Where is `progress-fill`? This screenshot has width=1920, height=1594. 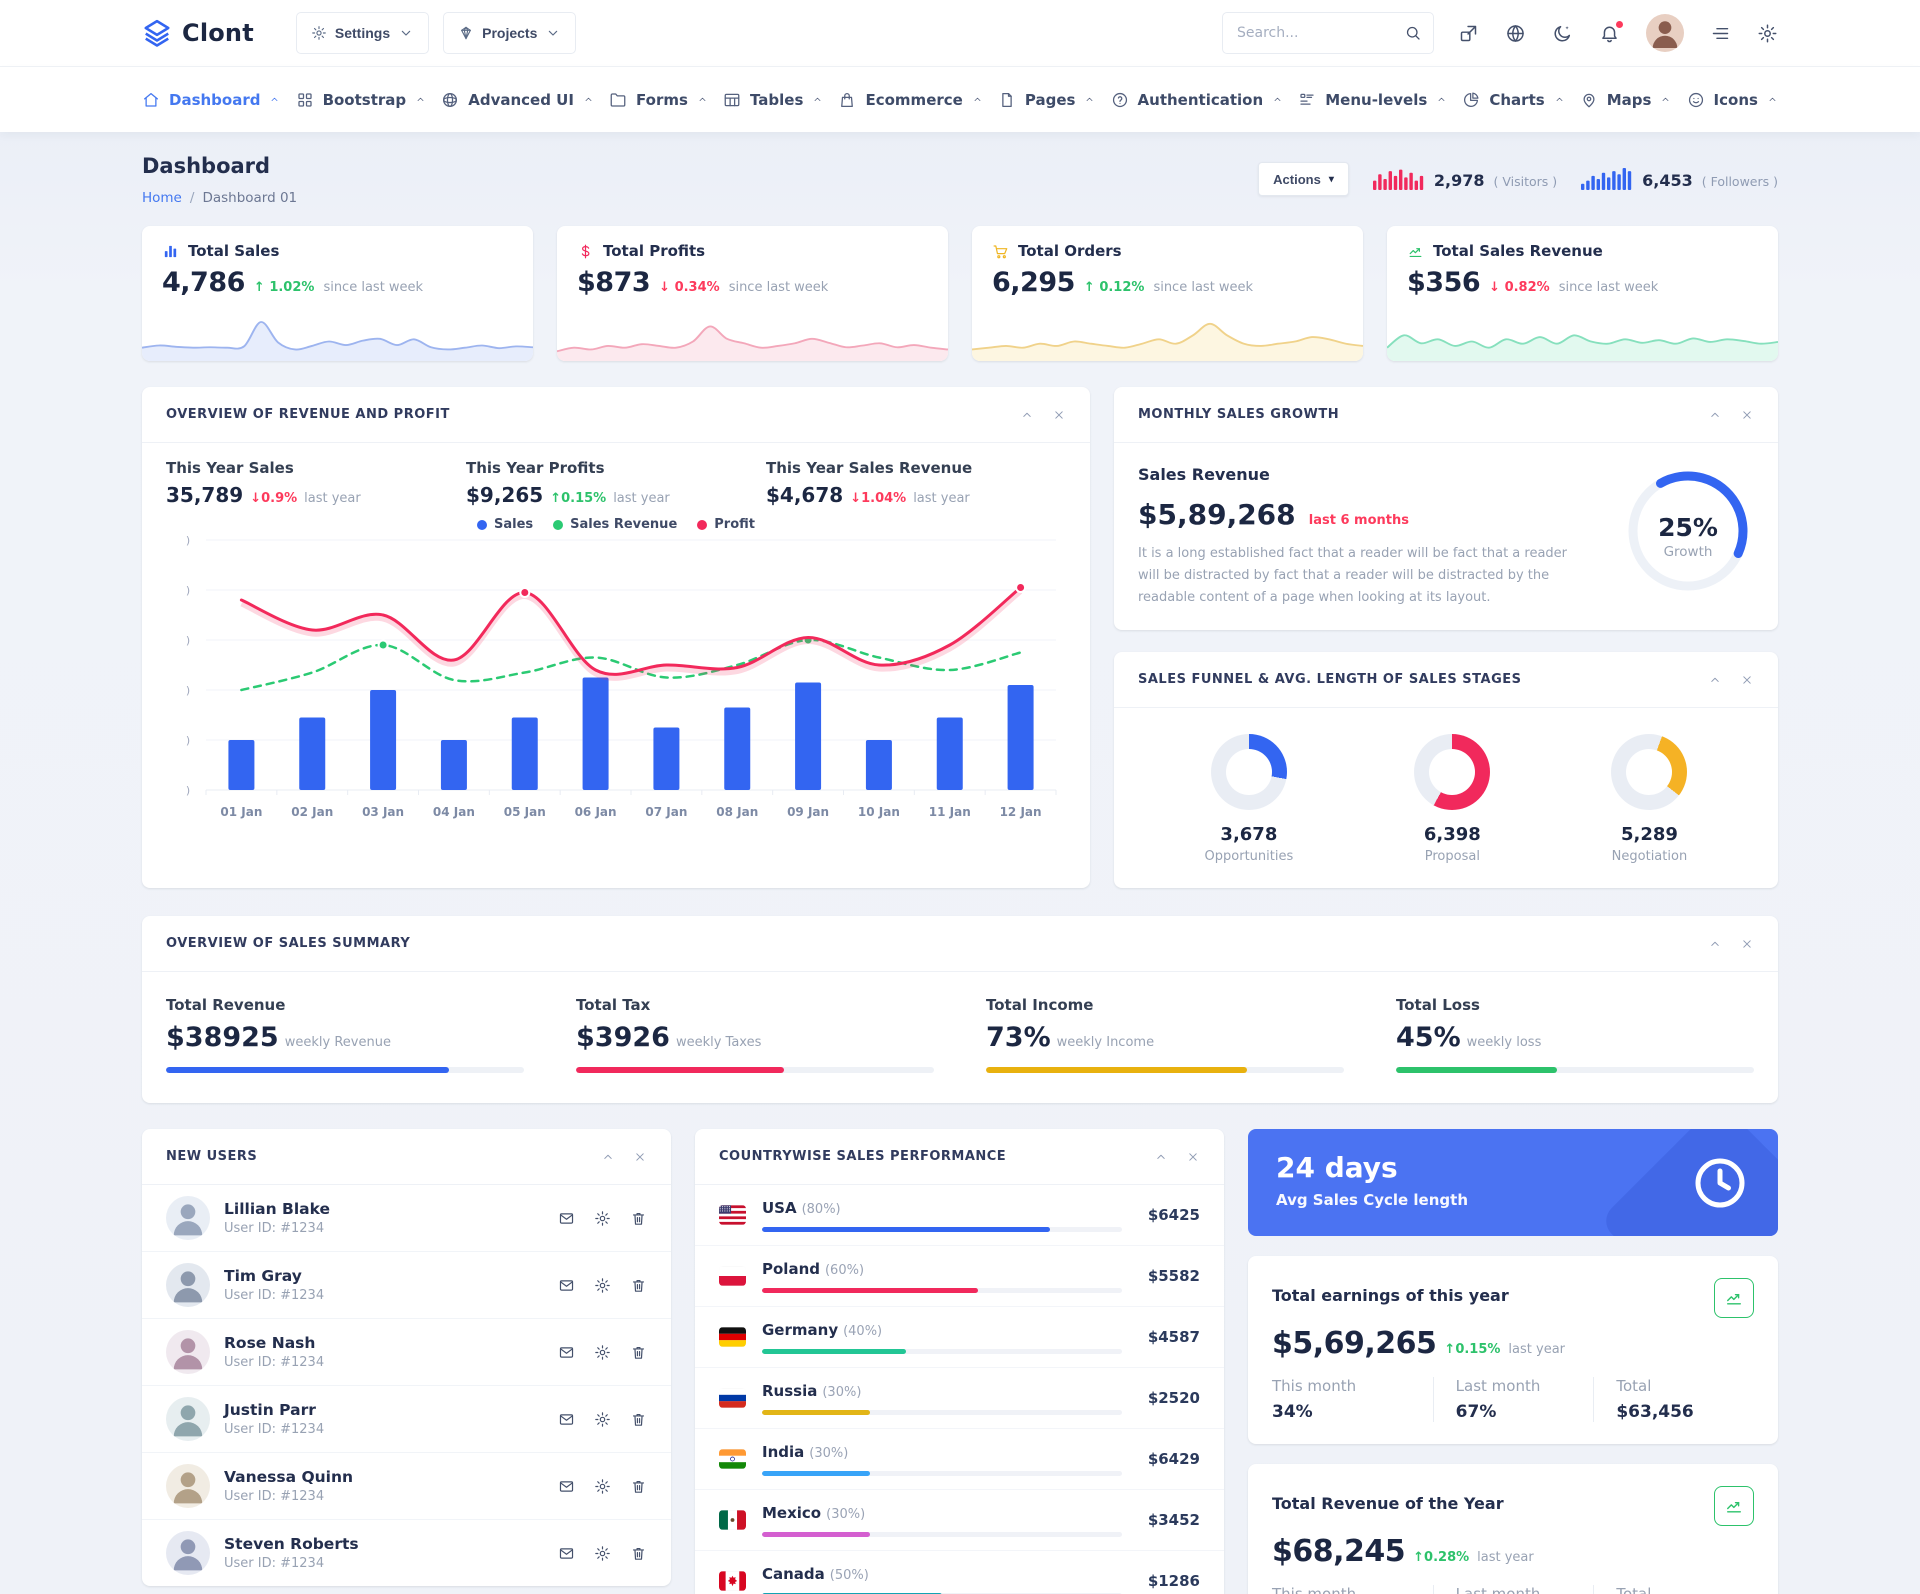 progress-fill is located at coordinates (307, 1070).